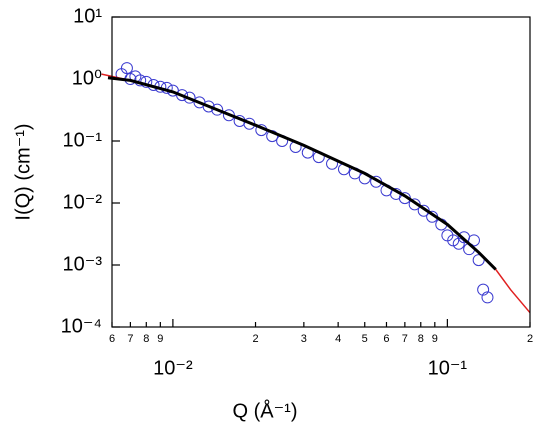 Image resolution: width=550 pixels, height=437 pixels. I want to click on y-tick-label: 10⁻¹, so click(83, 140).